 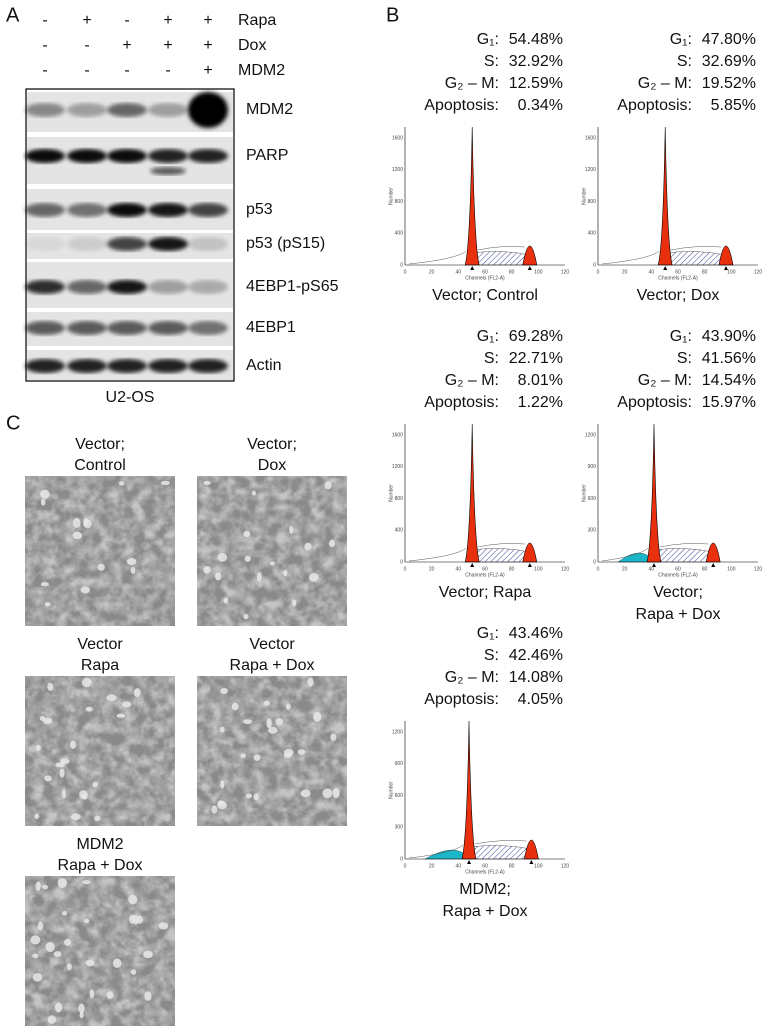 What do you see at coordinates (536, 83) in the screenshot?
I see `stat-value: 12.59%` at bounding box center [536, 83].